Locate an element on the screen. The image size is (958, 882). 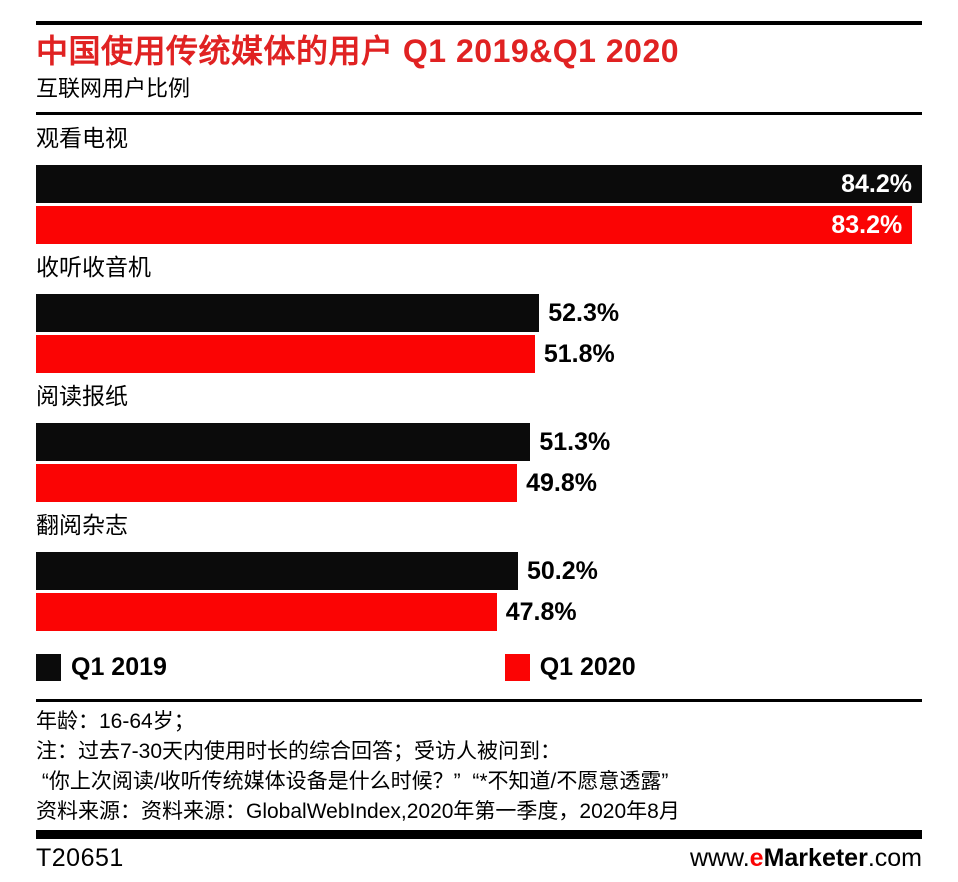
value-label: 83.2% is located at coordinates (867, 224).